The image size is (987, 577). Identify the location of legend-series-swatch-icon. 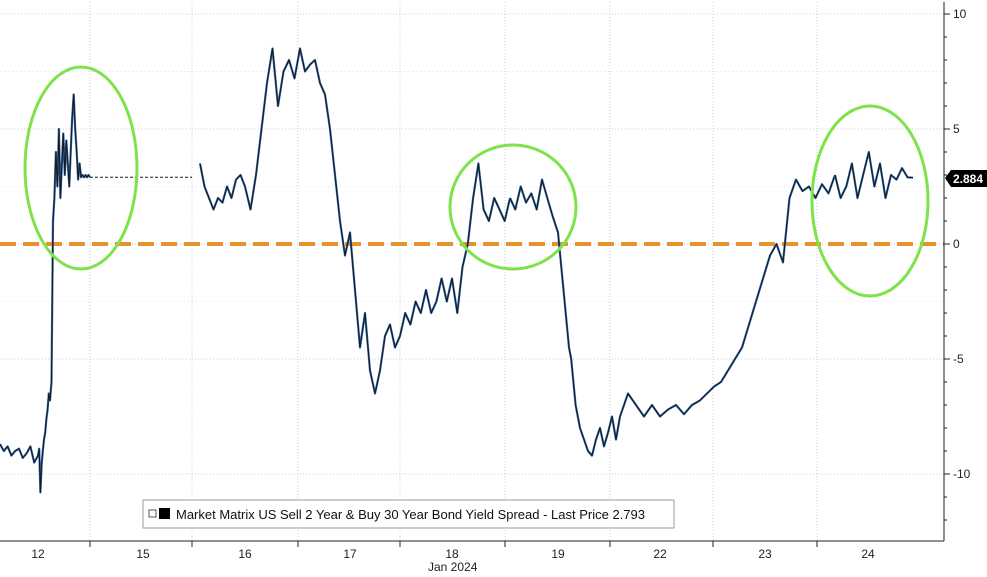
(164, 513).